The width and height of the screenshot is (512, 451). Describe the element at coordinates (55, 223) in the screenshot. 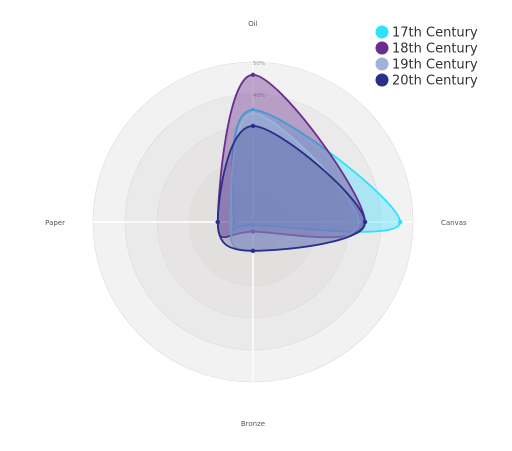

I see `axis-label-paper: Paper` at that location.